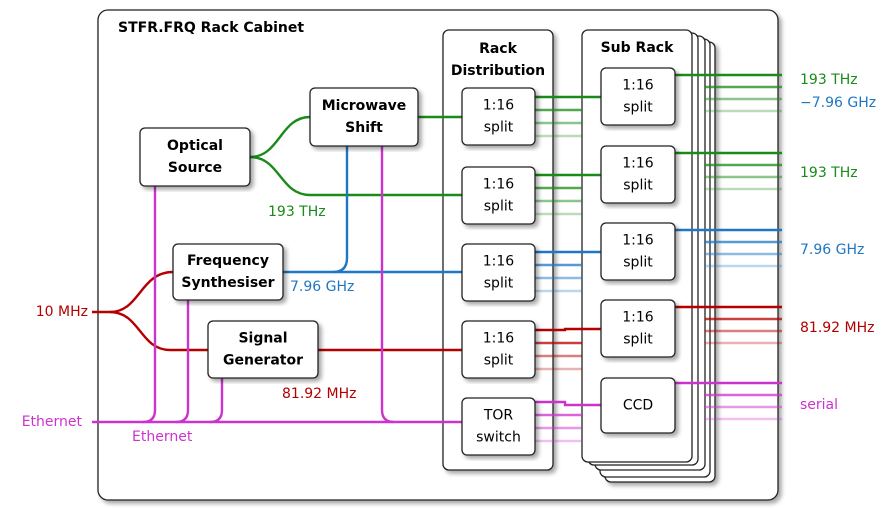 Image resolution: width=891 pixels, height=508 pixels. What do you see at coordinates (364, 128) in the screenshot?
I see `node-label: Shift` at bounding box center [364, 128].